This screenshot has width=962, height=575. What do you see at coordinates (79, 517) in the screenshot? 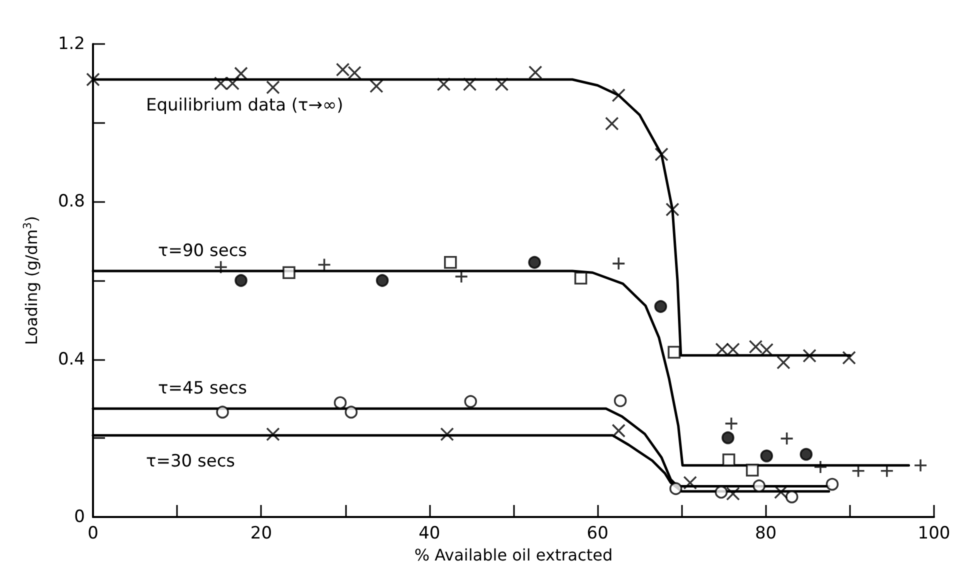
I see `y-tick-label: 0` at bounding box center [79, 517].